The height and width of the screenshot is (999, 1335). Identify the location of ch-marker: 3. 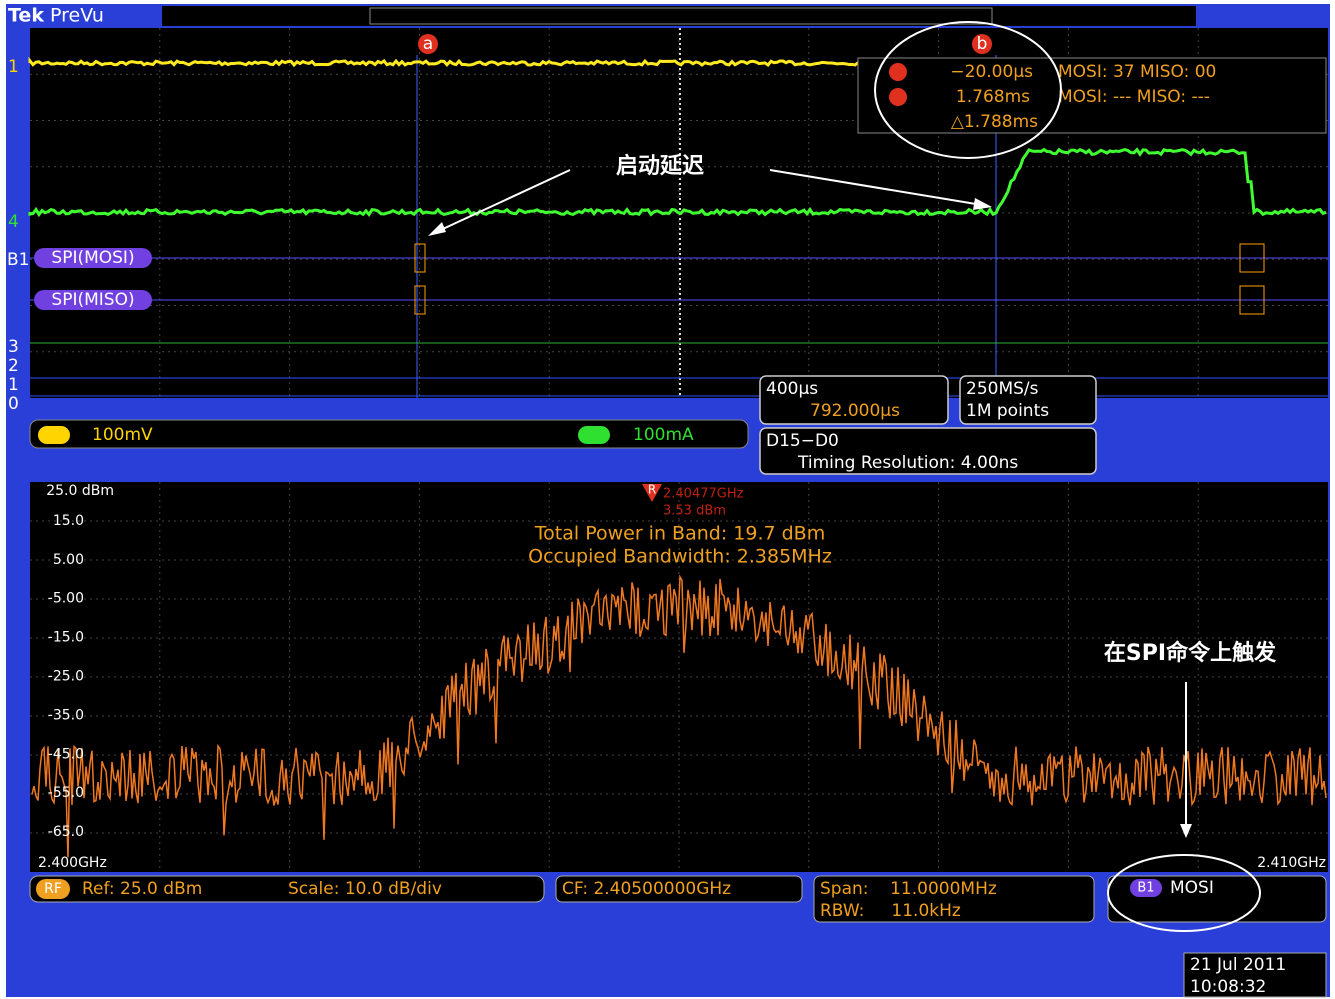
(13, 347).